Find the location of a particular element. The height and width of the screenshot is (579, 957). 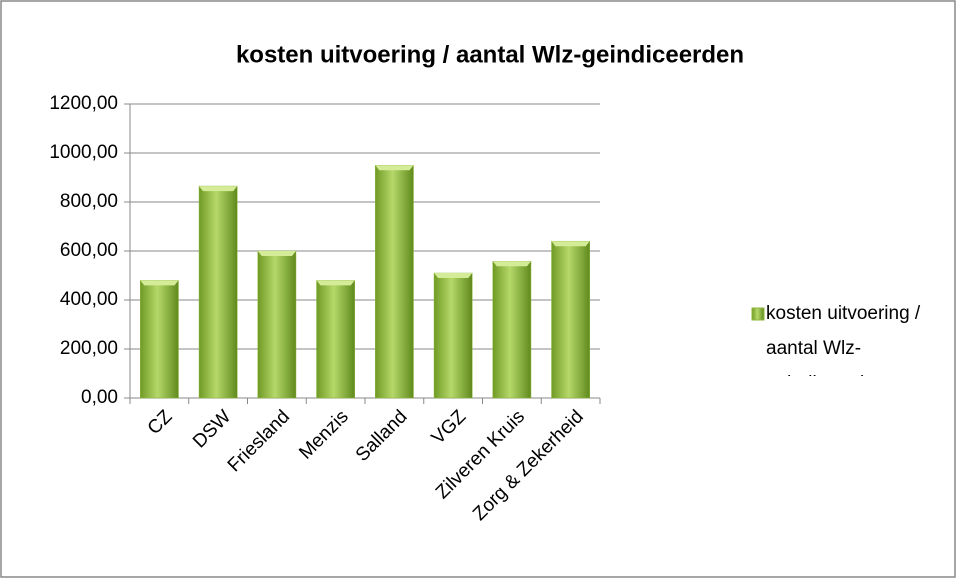

y-tick-label: 1000,00 is located at coordinates (83, 152).